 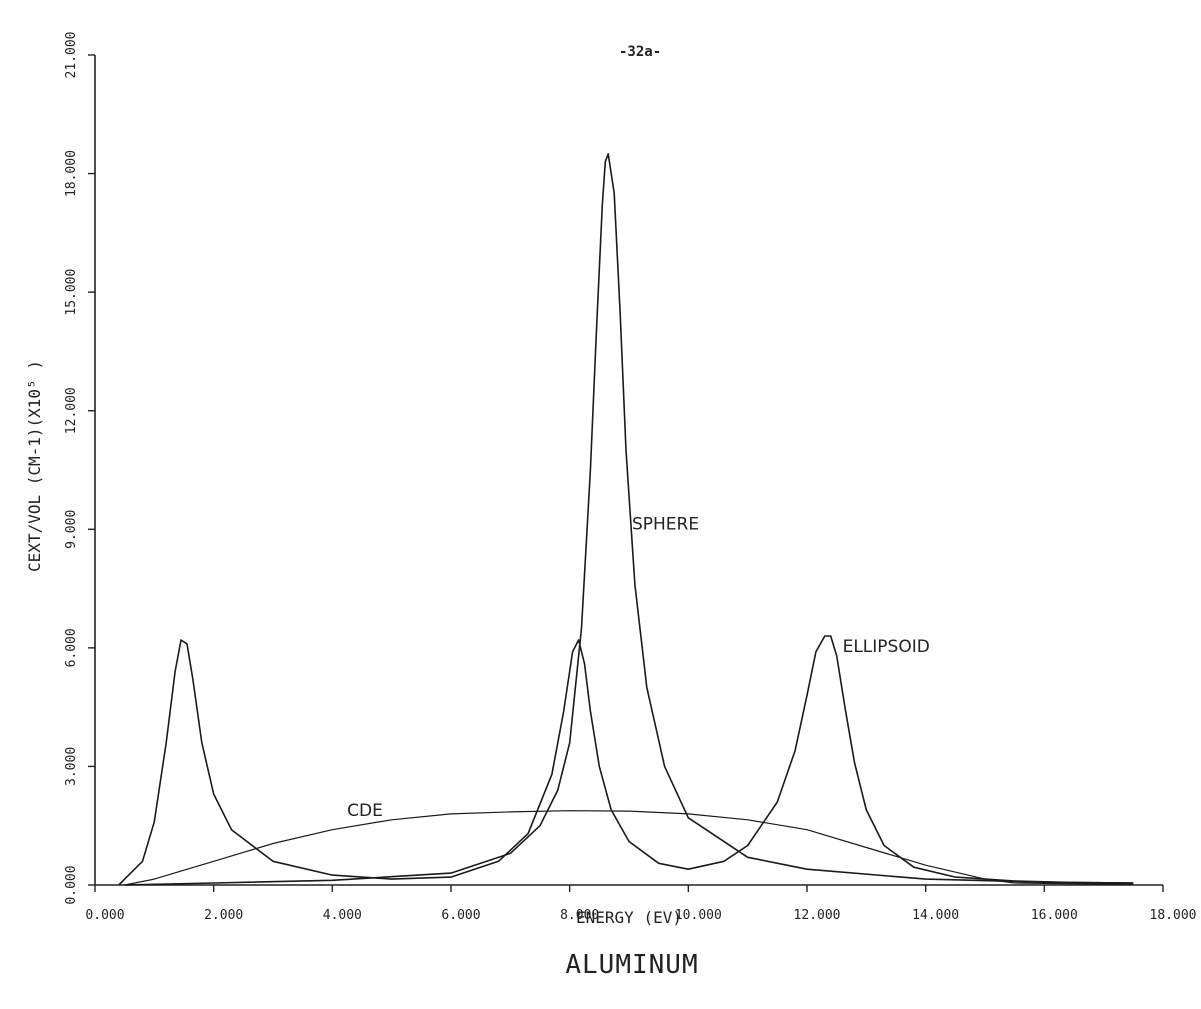 I want to click on x-tick-label: 18.000, so click(x=1173, y=915).